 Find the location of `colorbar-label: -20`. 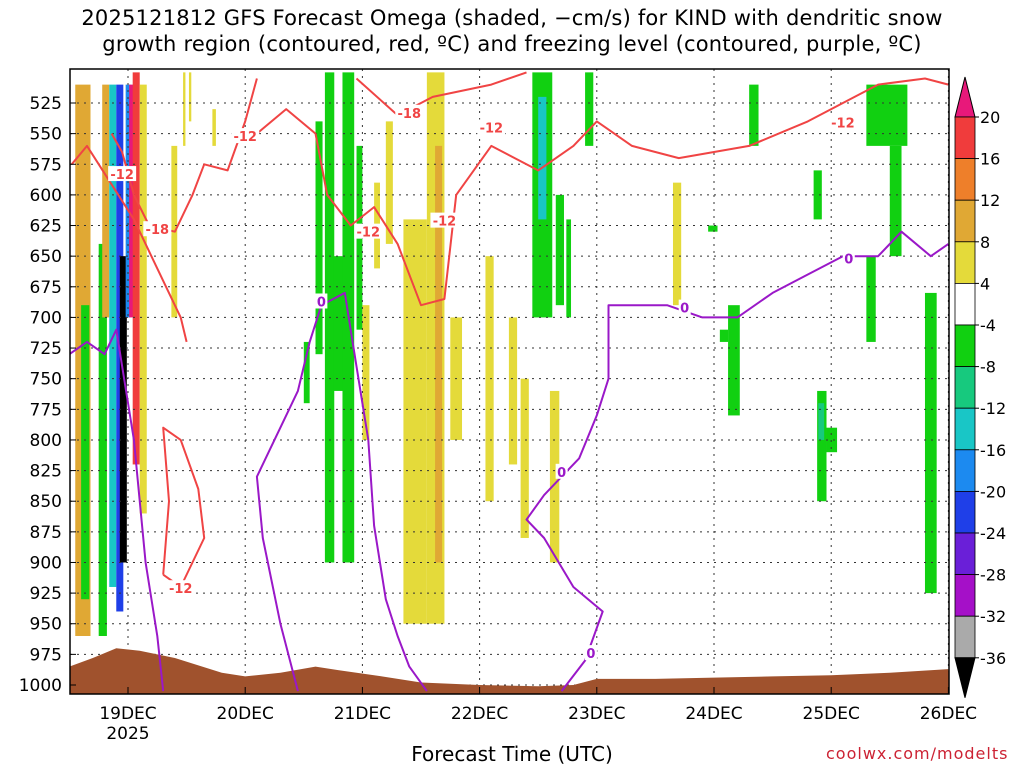

colorbar-label: -20 is located at coordinates (993, 491).